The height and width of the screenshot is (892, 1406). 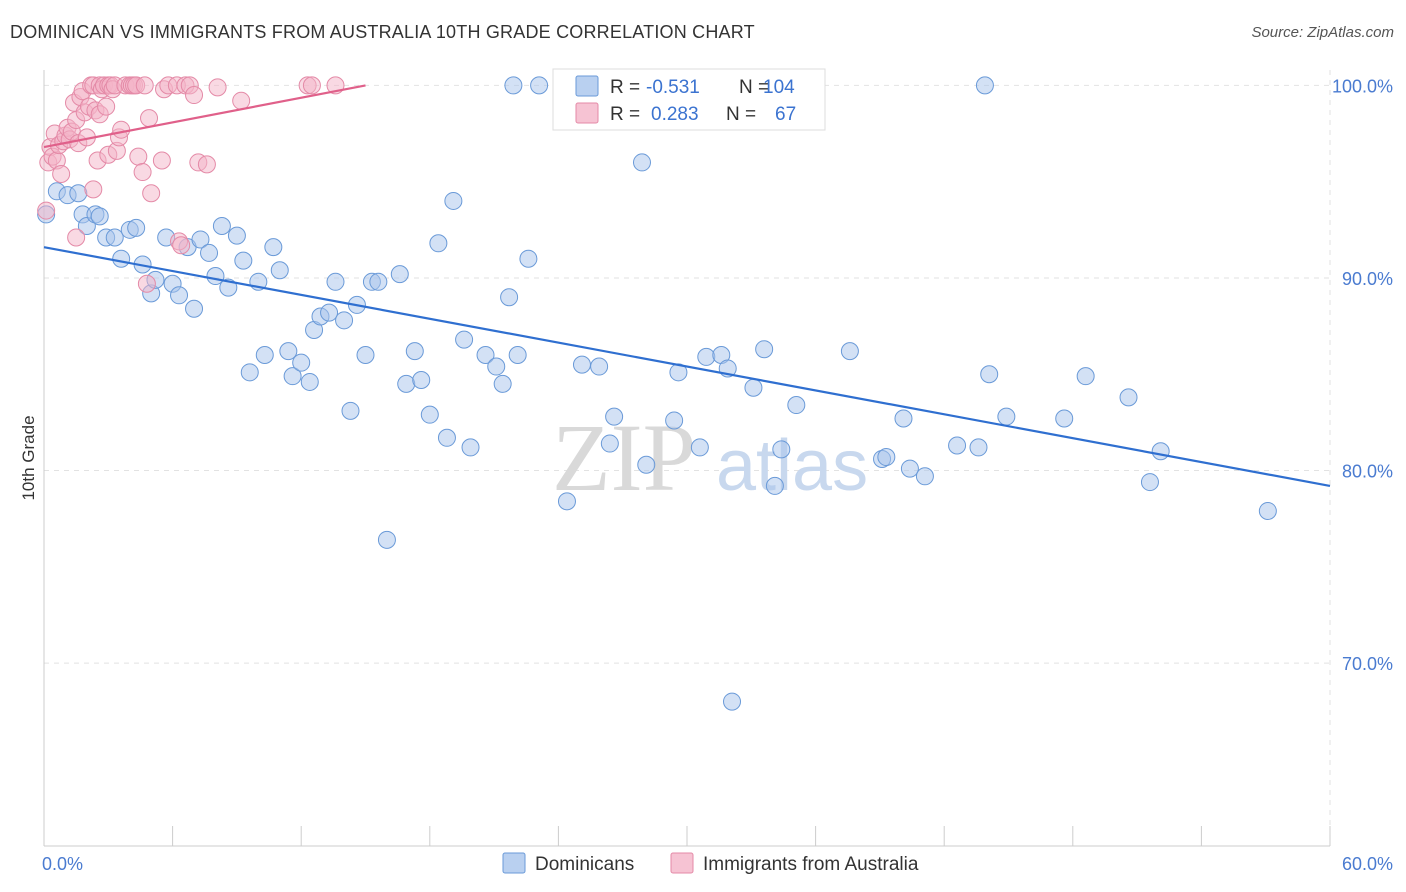 What do you see at coordinates (584, 864) in the screenshot?
I see `legend-label-dominicans: Dominicans` at bounding box center [584, 864].